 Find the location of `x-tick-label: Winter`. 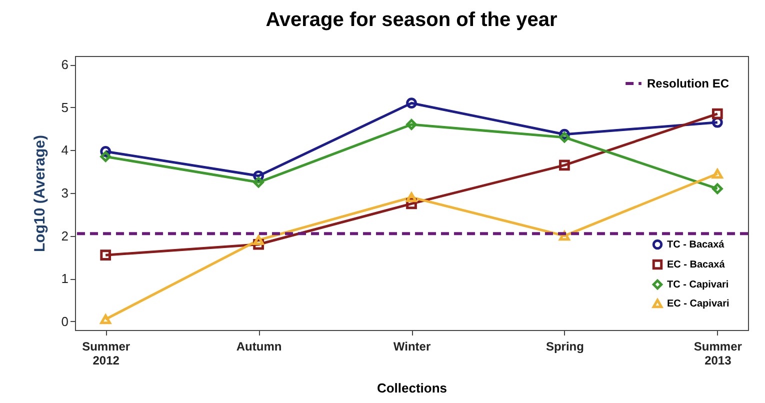

x-tick-label: Winter is located at coordinates (412, 347).